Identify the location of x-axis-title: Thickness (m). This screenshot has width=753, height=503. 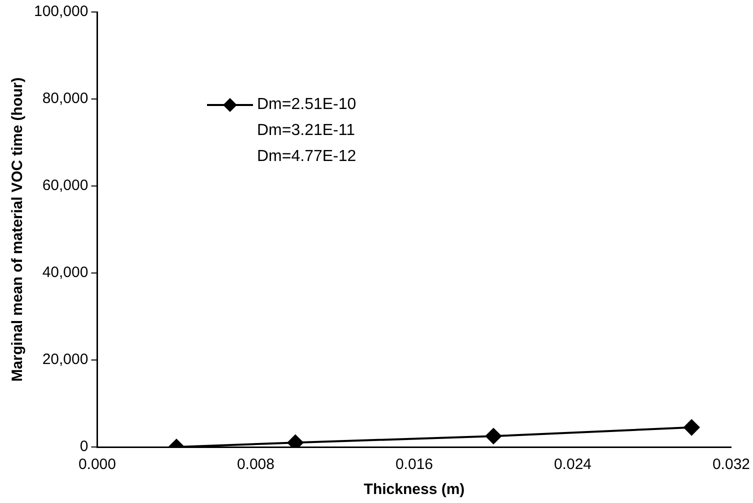
(414, 489).